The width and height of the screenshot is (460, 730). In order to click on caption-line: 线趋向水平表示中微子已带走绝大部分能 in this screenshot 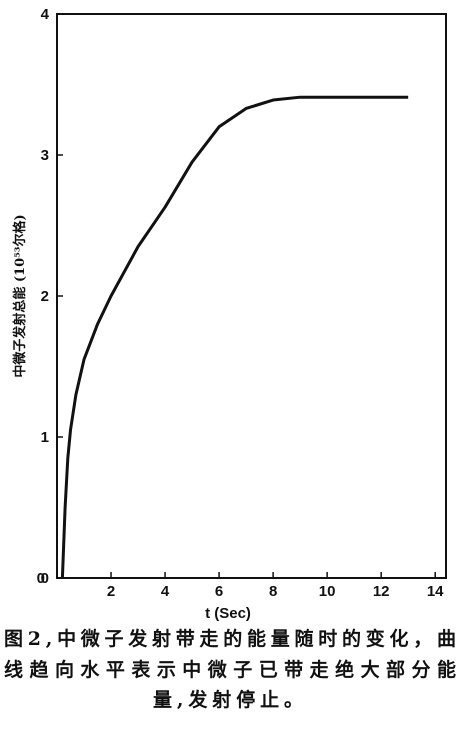, I will do `click(230, 669)`.